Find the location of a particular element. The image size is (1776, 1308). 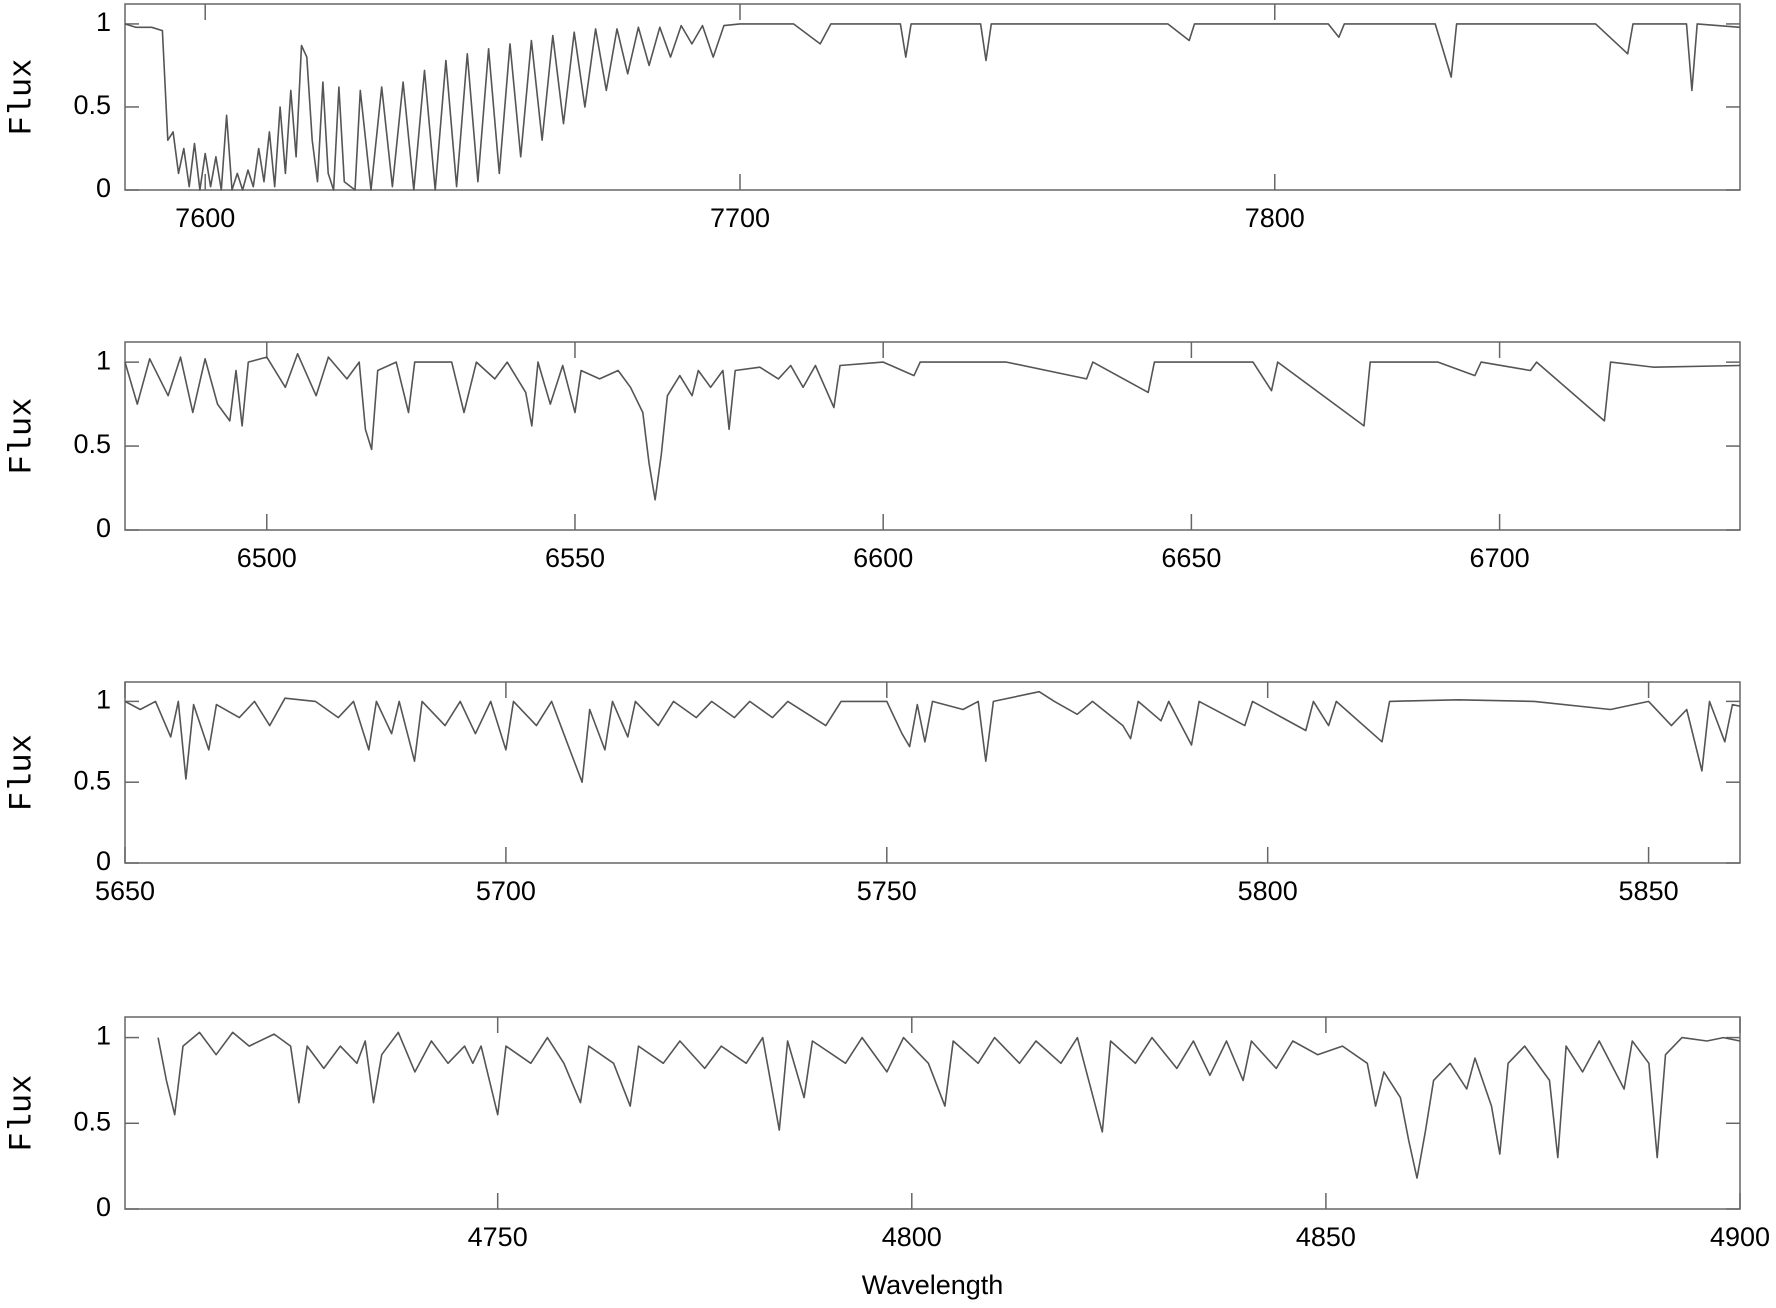

x-tick-label: 5750 is located at coordinates (887, 891).